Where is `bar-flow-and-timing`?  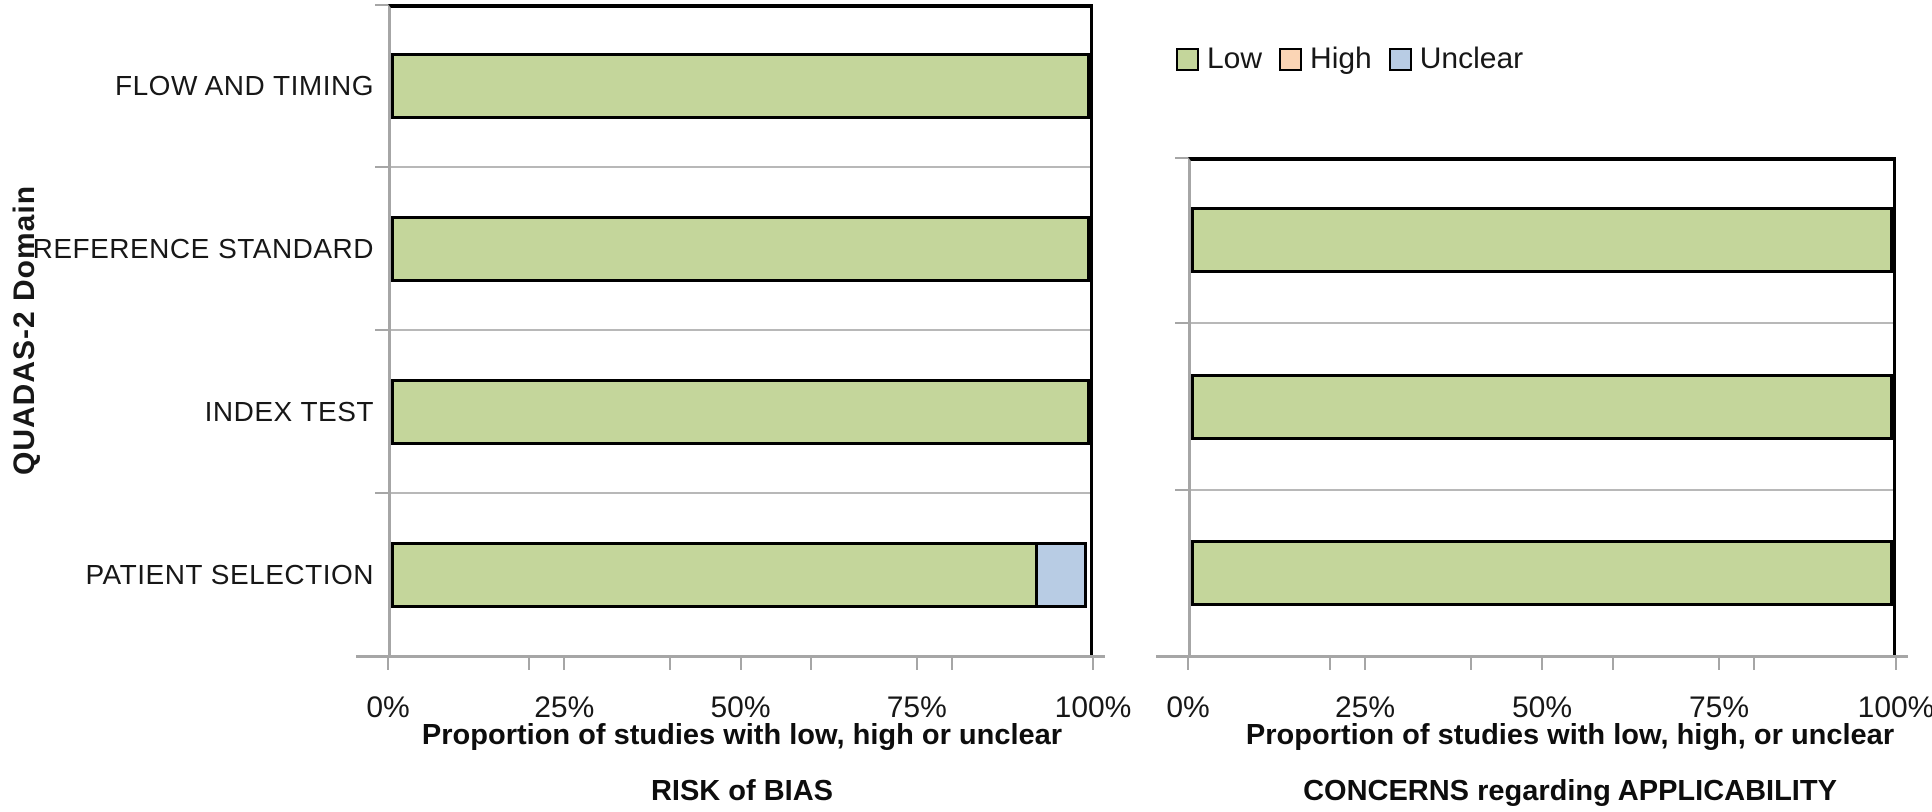
bar-flow-and-timing is located at coordinates (740, 85).